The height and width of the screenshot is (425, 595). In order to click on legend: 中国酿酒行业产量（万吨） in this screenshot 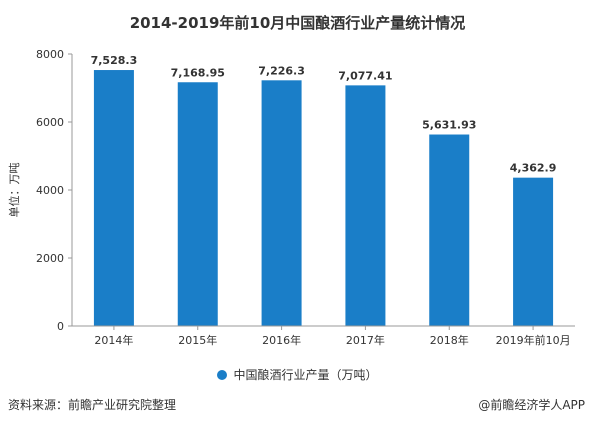, I will do `click(297, 374)`.